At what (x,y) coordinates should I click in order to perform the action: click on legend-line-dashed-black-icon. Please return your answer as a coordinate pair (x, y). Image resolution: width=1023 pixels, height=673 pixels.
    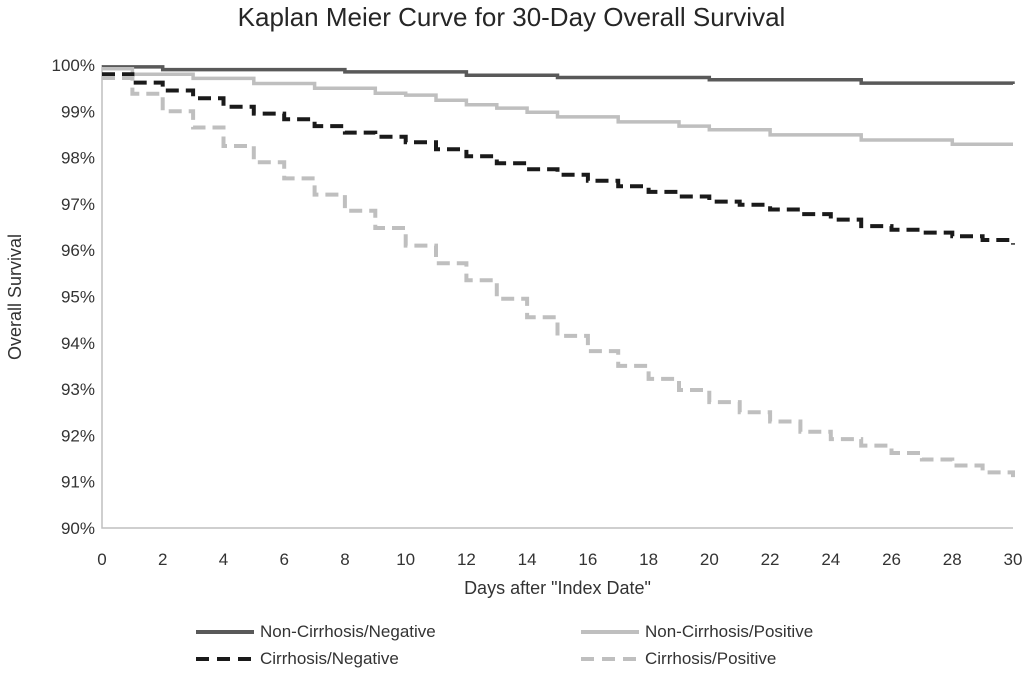
    Looking at the image, I should click on (225, 658).